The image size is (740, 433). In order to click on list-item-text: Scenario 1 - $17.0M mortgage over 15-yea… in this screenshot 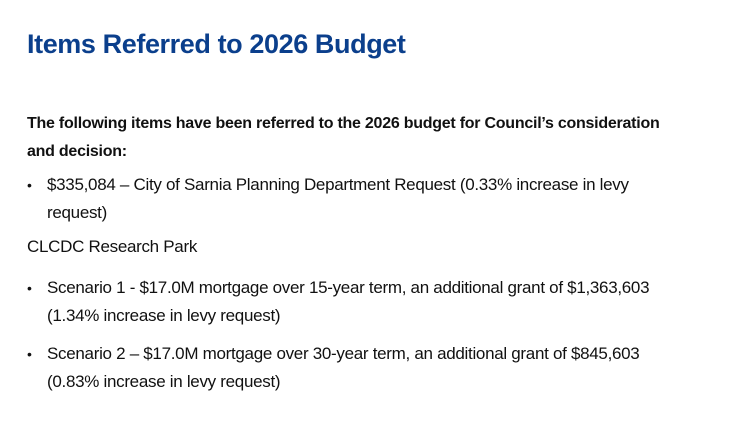, I will do `click(348, 301)`.